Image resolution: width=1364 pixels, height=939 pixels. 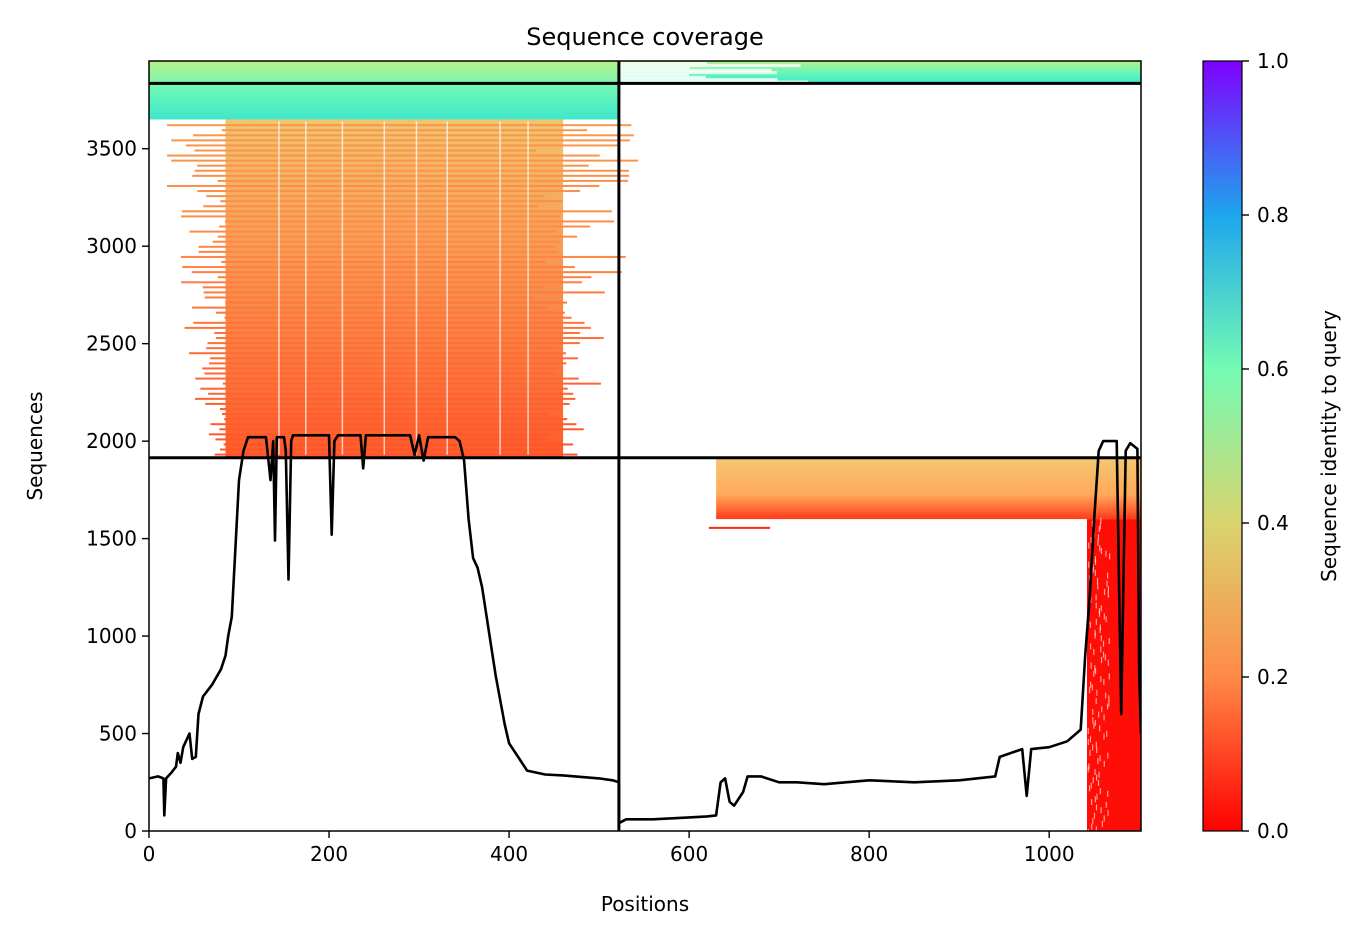 What do you see at coordinates (1273, 215) in the screenshot?
I see `colorbar-tick-label: 0.8` at bounding box center [1273, 215].